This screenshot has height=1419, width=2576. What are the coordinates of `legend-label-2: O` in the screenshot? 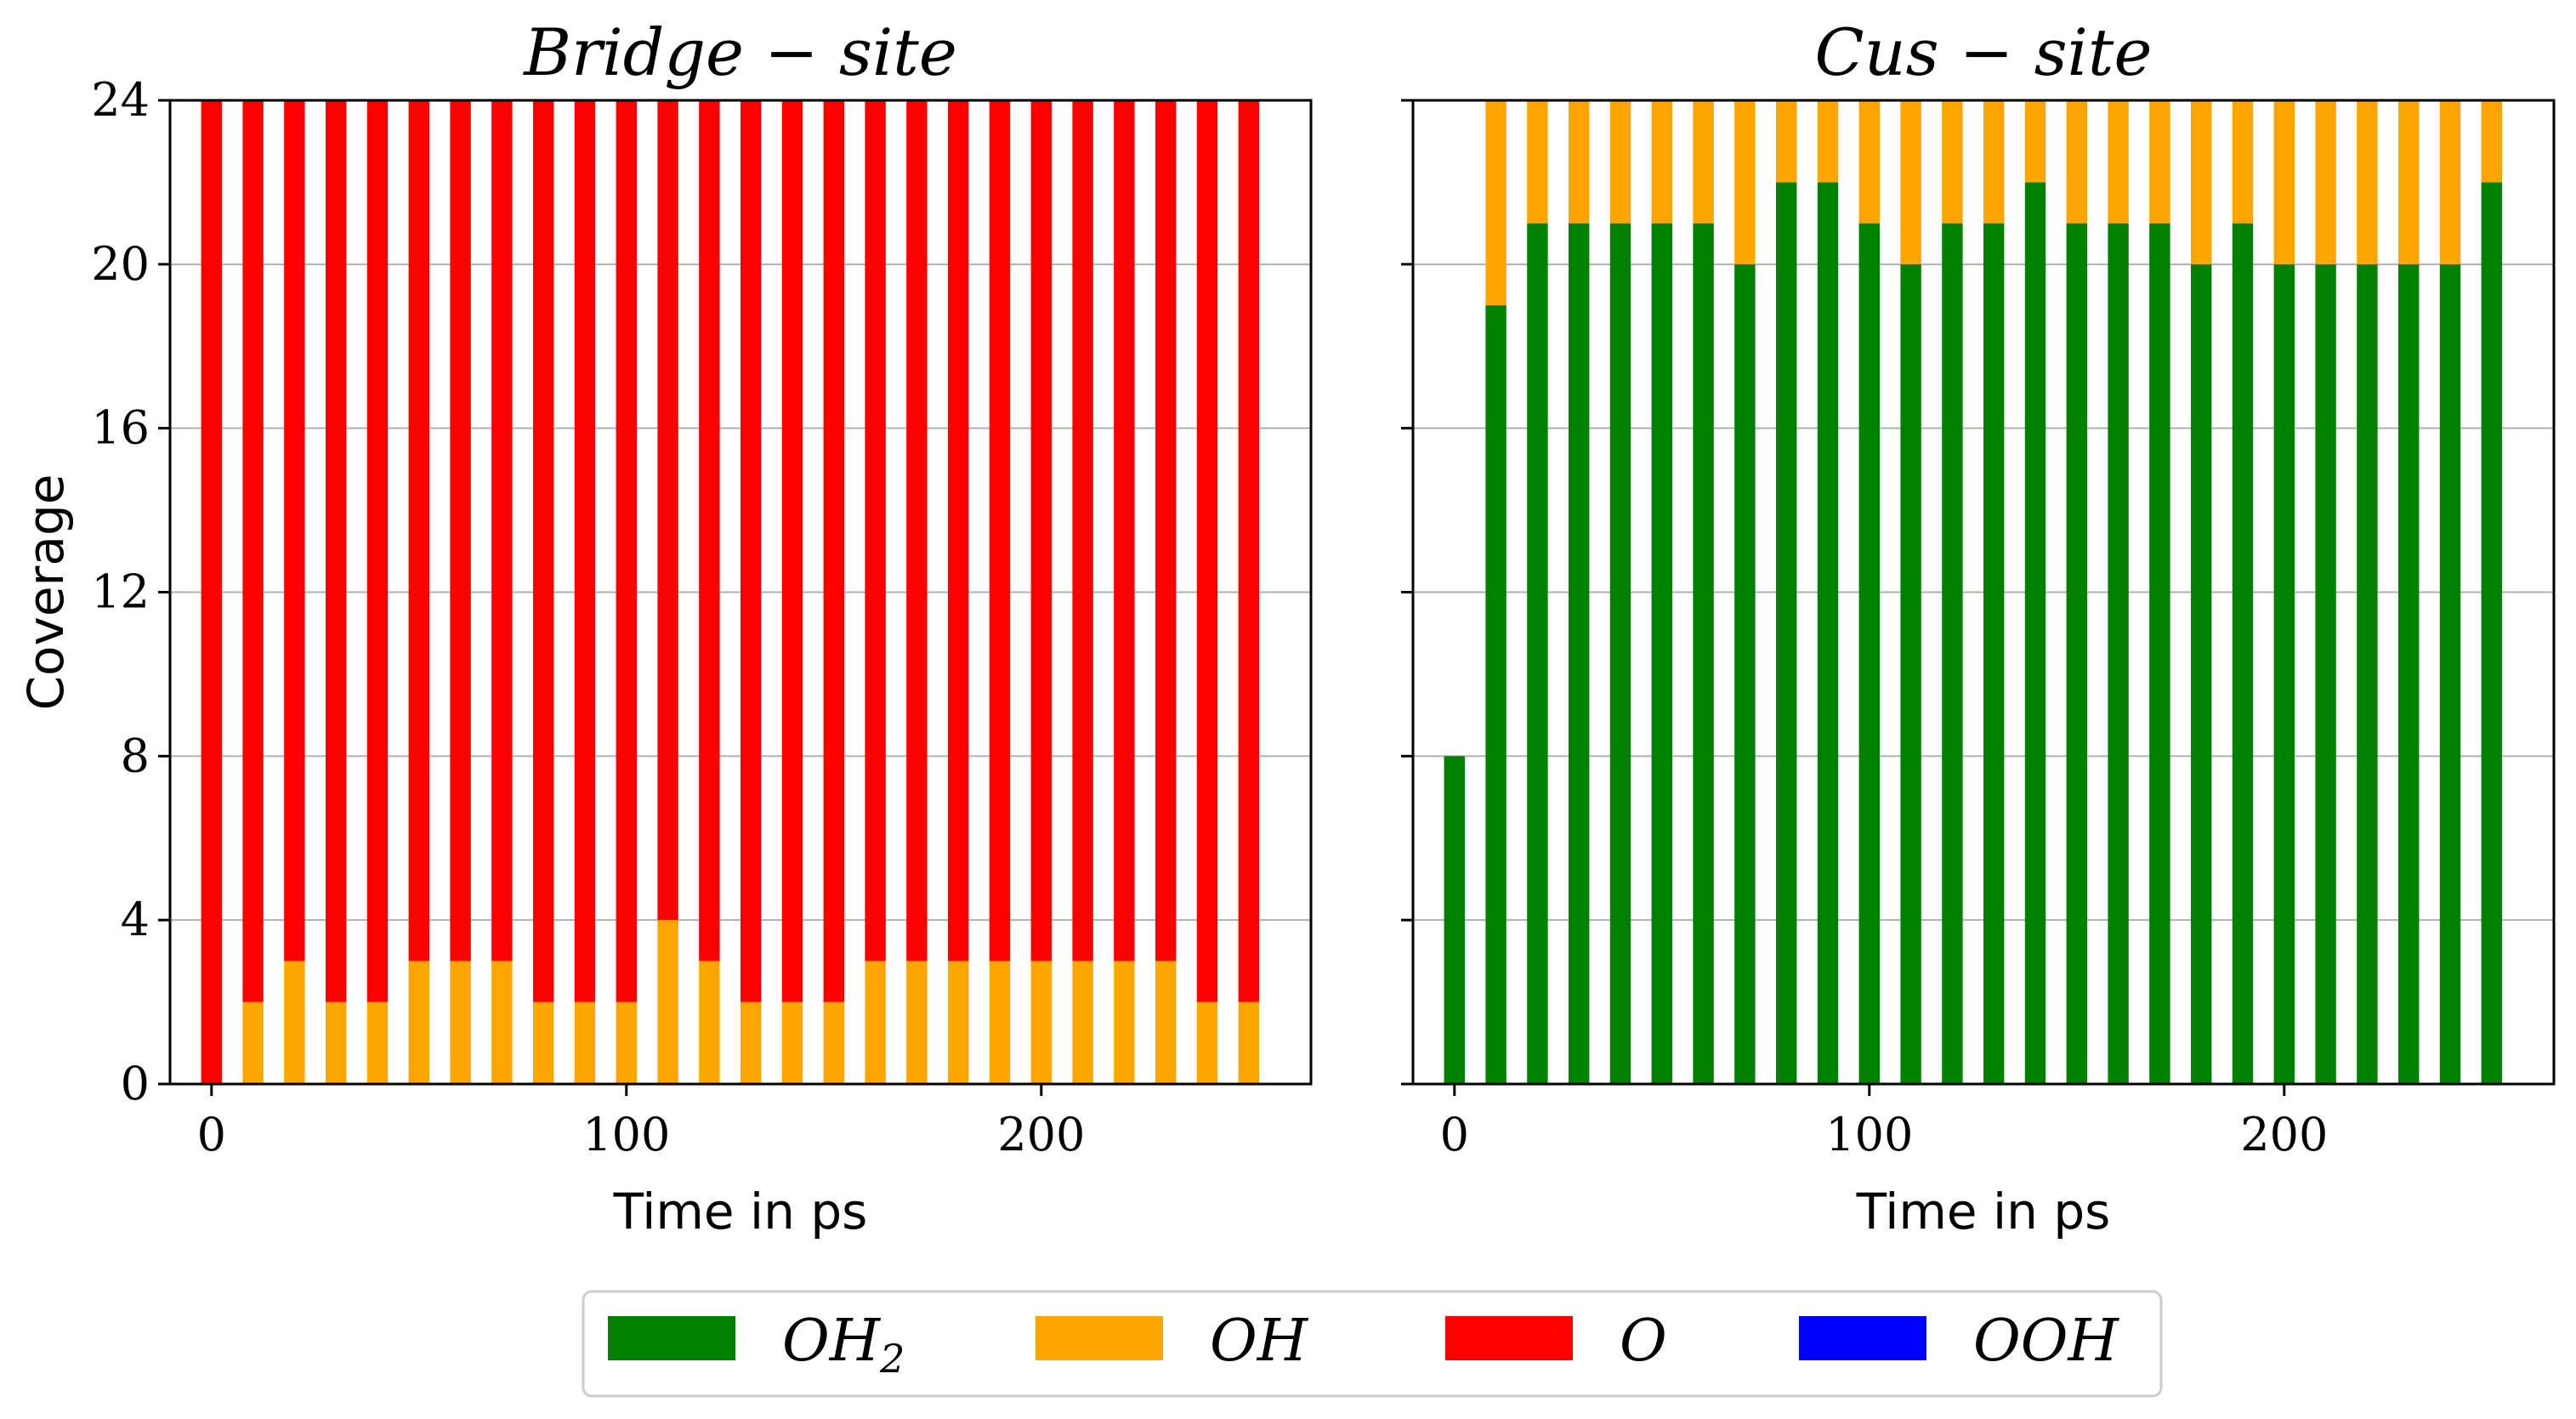 It's located at (1644, 1341).